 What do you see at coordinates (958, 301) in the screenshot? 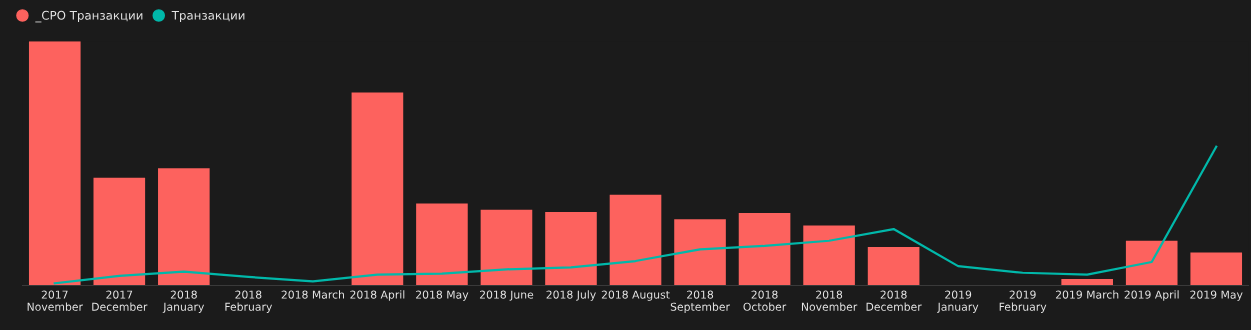
I see `x-tick-label: 2019 January` at bounding box center [958, 301].